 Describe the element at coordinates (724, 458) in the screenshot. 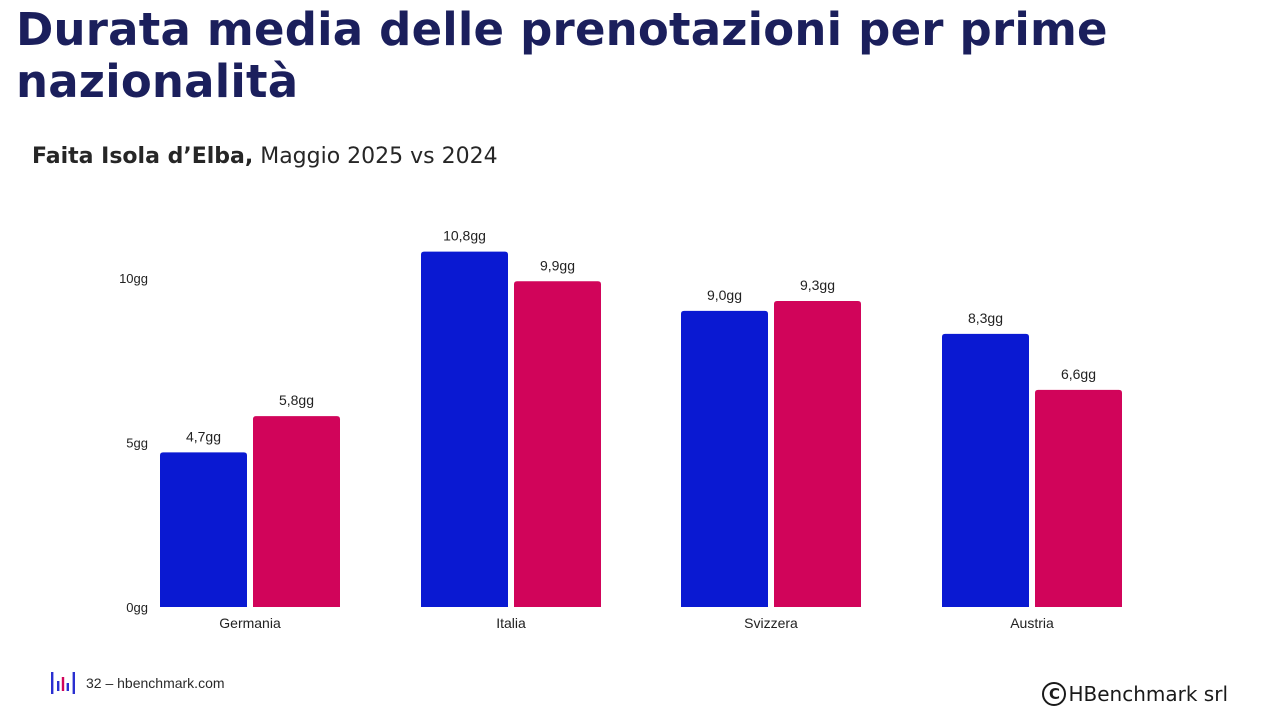

I see `bar-first-series-svizzera` at that location.